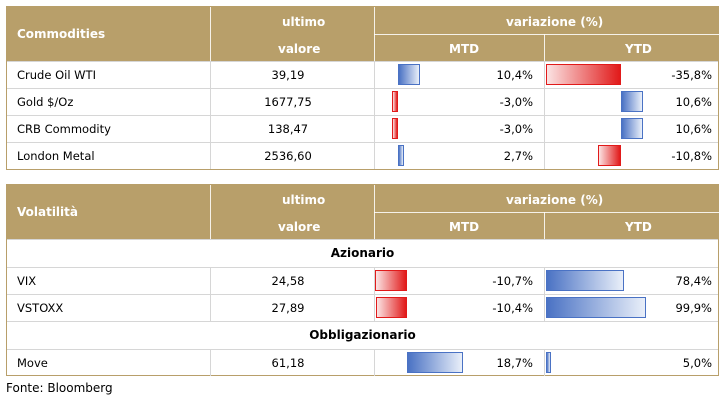 This screenshot has width=726, height=402. What do you see at coordinates (40, 308) in the screenshot?
I see `row-name: VSTOXX` at bounding box center [40, 308].